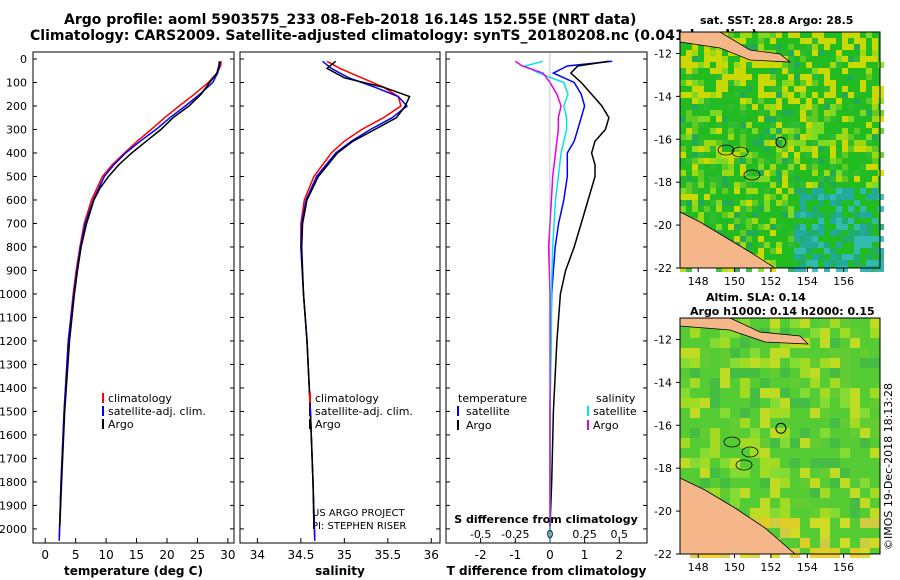  What do you see at coordinates (481, 555) in the screenshot?
I see `x-tick-label: -2` at bounding box center [481, 555].